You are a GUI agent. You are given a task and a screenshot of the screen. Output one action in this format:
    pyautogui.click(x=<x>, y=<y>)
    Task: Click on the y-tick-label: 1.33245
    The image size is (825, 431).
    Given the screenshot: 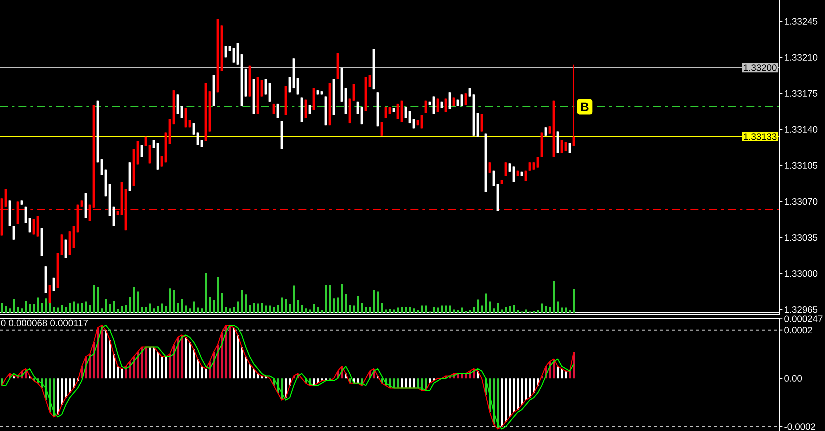 What is the action you would take?
    pyautogui.click(x=801, y=21)
    